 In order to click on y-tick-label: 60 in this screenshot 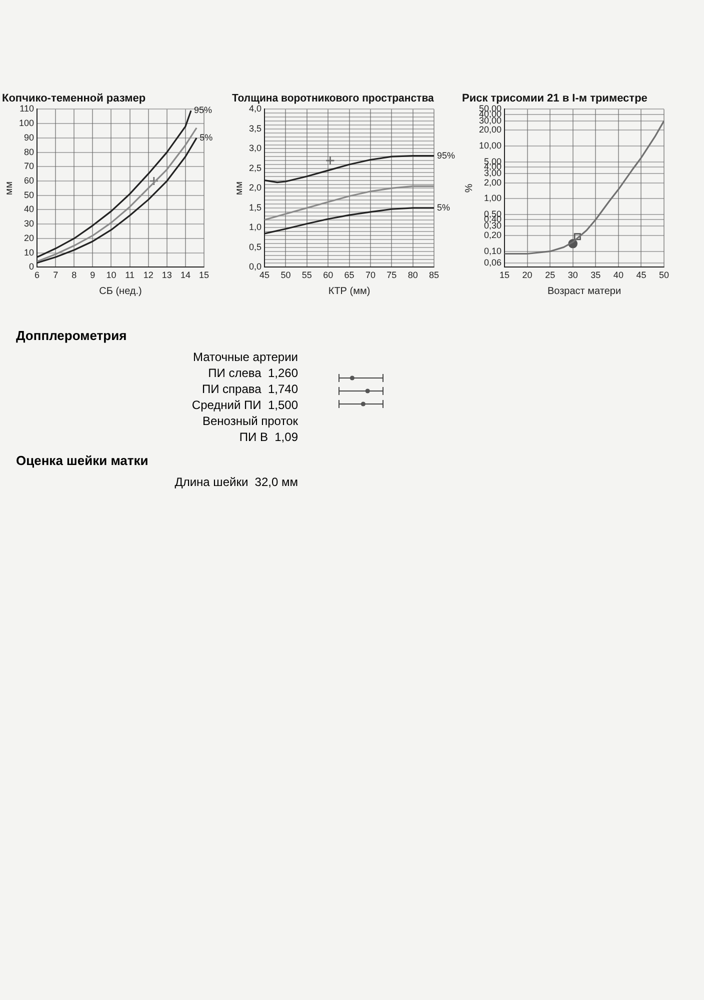, I will do `click(29, 181)`.